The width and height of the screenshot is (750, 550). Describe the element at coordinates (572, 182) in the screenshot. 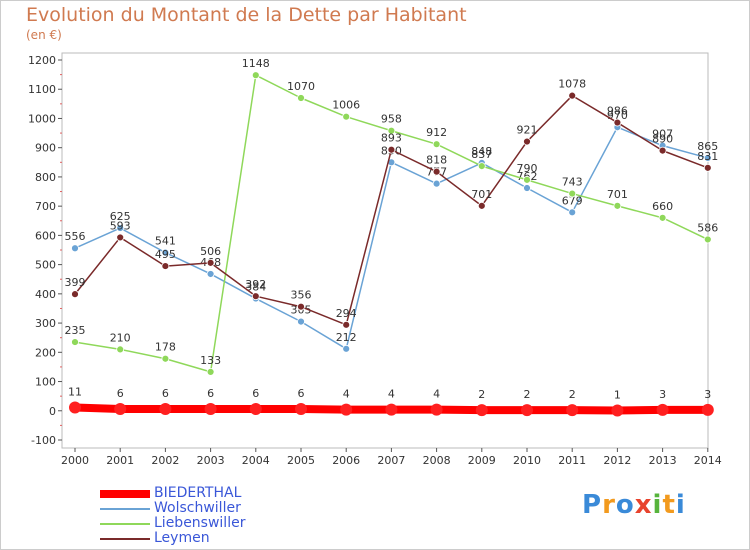

I see `data-label: 743` at that location.